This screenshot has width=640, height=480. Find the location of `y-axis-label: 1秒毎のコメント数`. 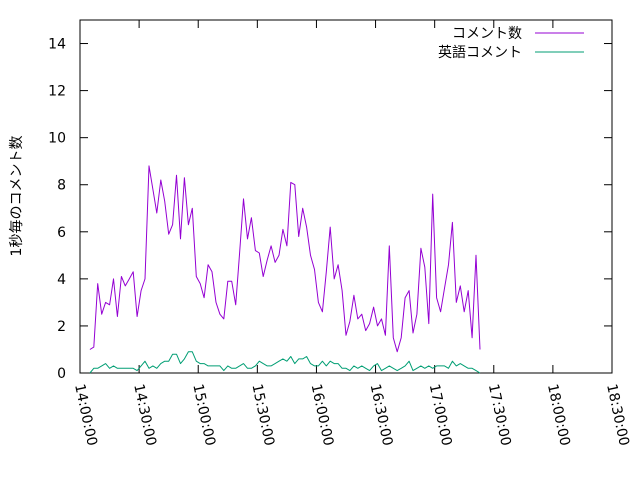

y-axis-label: 1秒毎のコメント数 is located at coordinates (17, 196).